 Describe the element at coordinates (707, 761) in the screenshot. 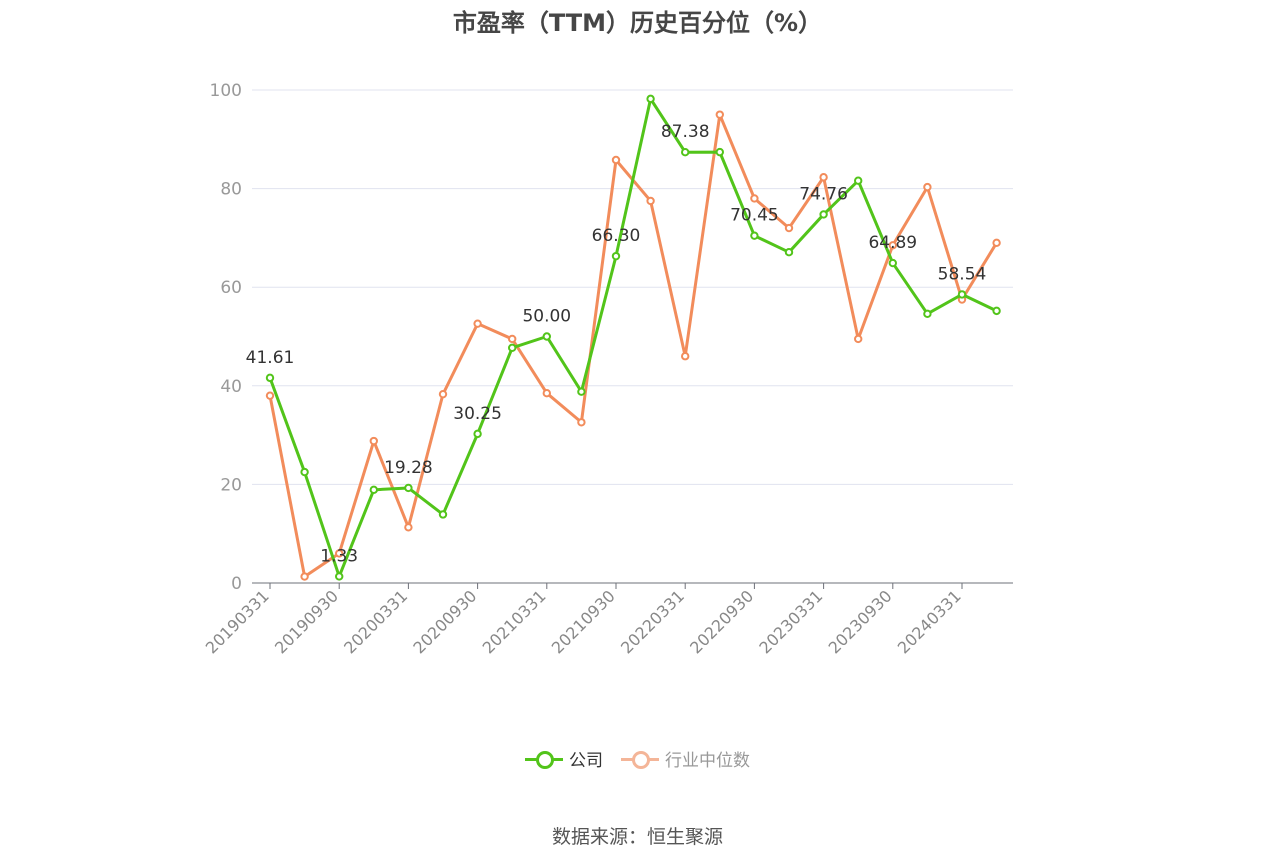

I see `legend-industry-label: 行业中位数` at that location.